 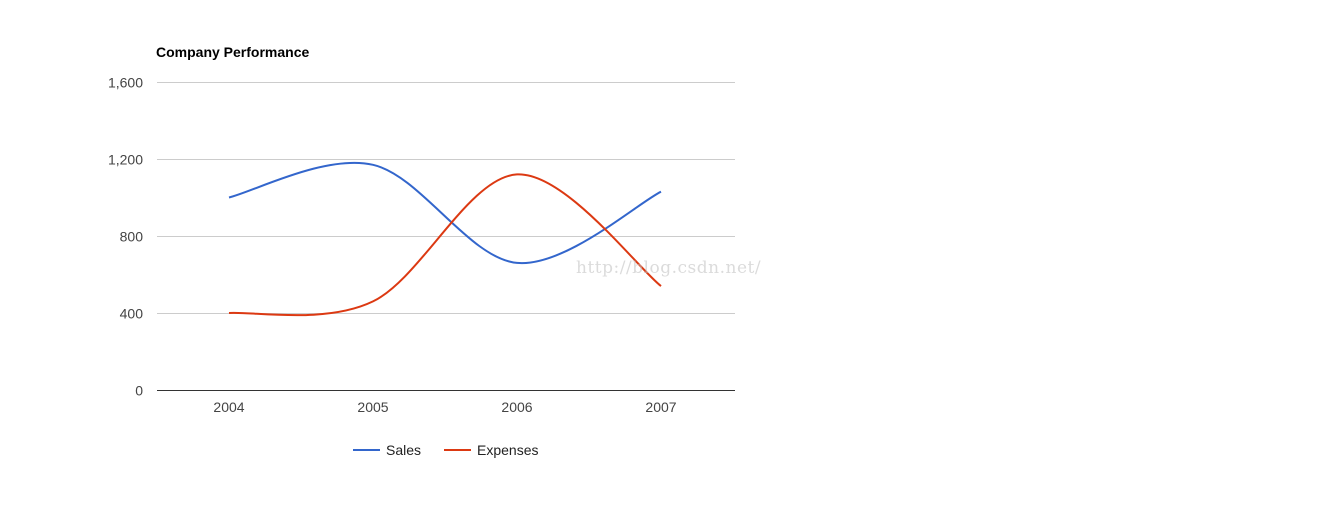 What do you see at coordinates (445, 212) in the screenshot?
I see `series-line-sales` at bounding box center [445, 212].